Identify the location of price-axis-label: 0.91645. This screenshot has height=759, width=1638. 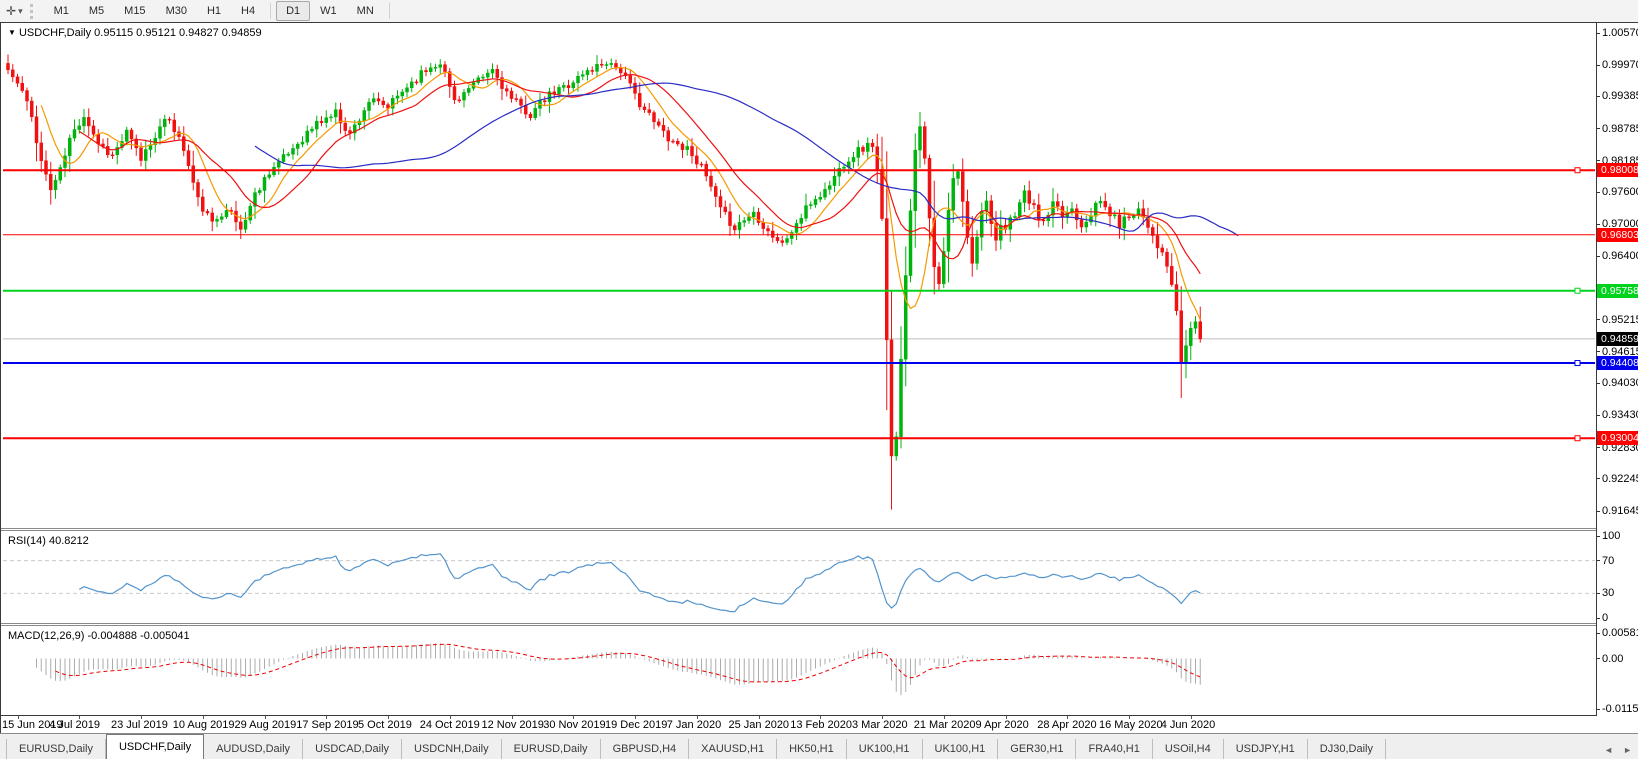
(1620, 511).